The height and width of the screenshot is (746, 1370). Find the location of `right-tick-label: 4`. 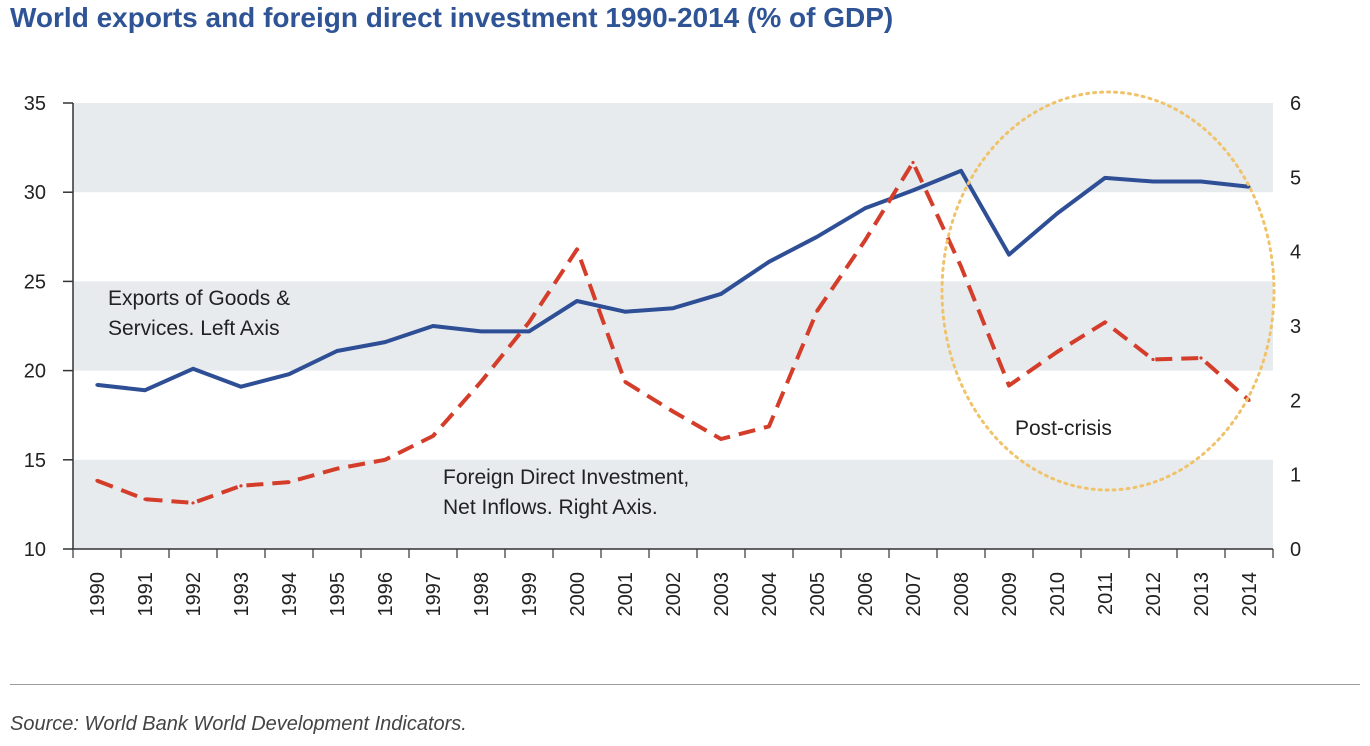

right-tick-label: 4 is located at coordinates (1295, 253).